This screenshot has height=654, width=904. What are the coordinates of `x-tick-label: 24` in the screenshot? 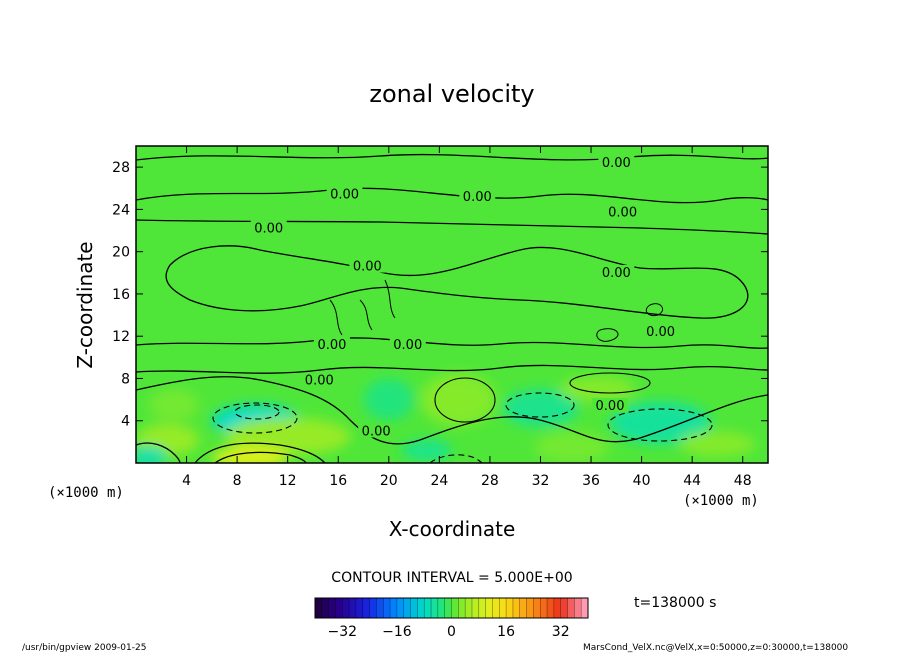 It's located at (439, 481).